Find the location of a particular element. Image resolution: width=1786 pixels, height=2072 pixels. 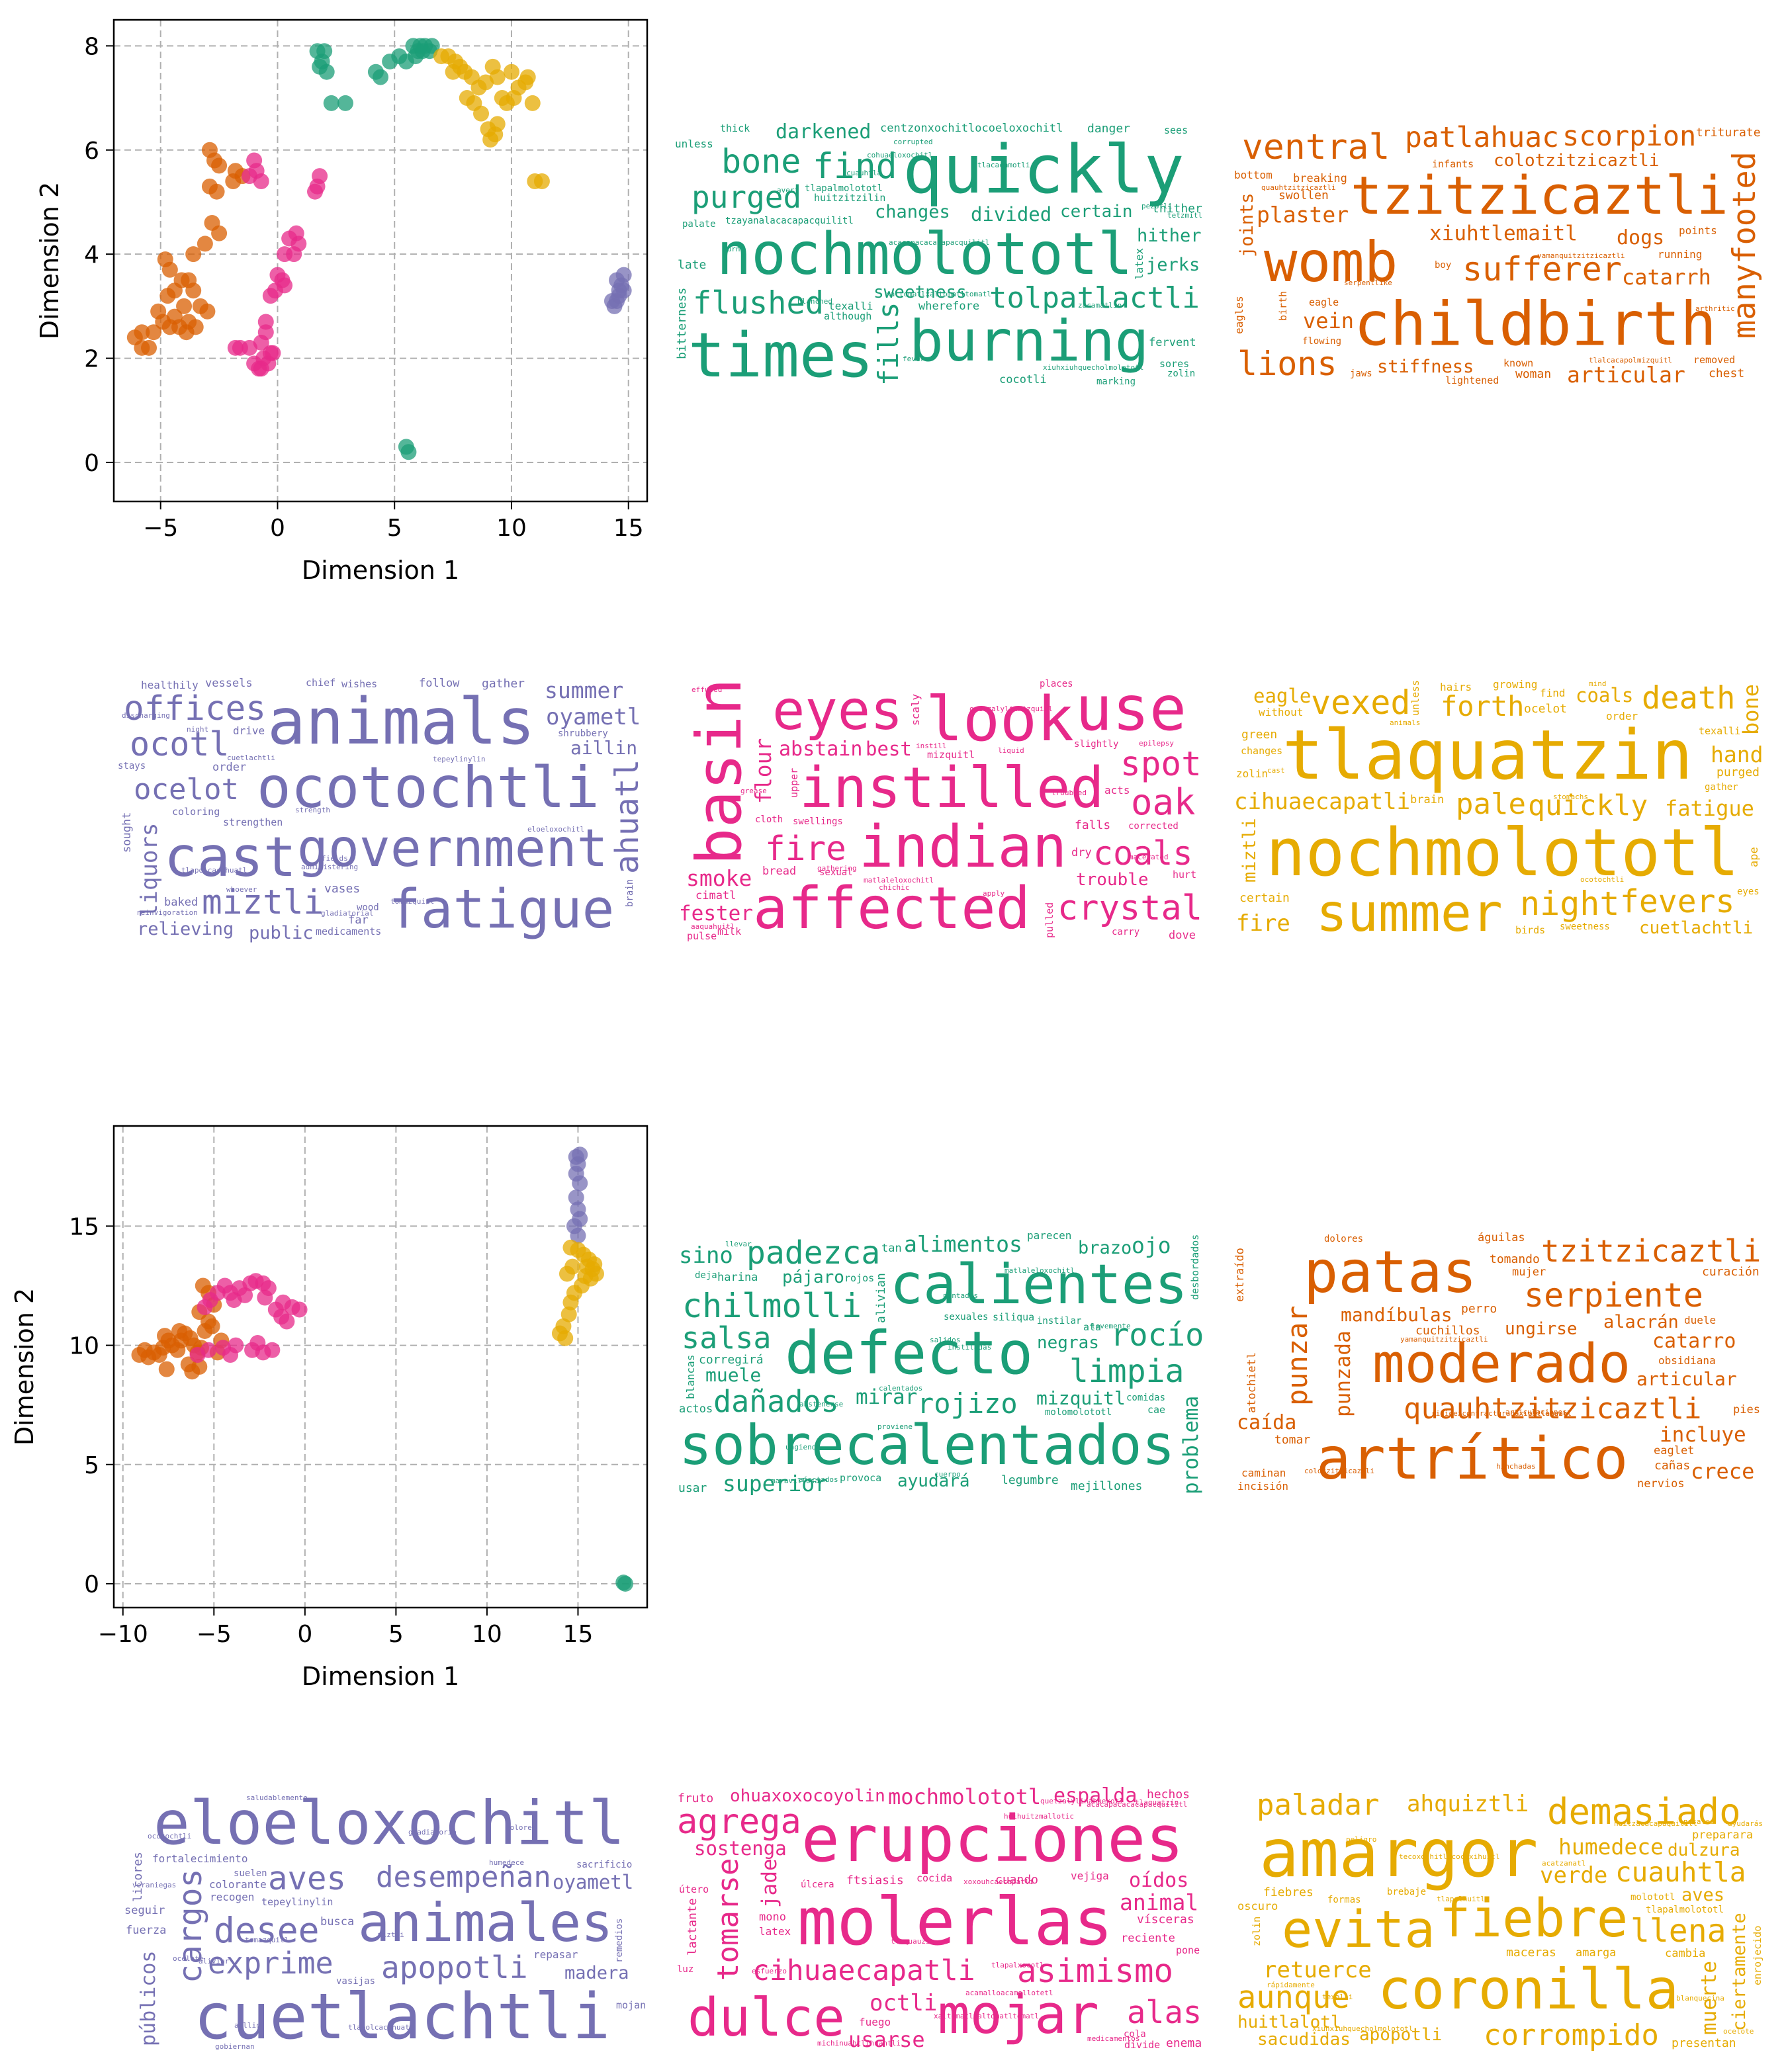

wordcloud-word: calientes is located at coordinates (1039, 1284).